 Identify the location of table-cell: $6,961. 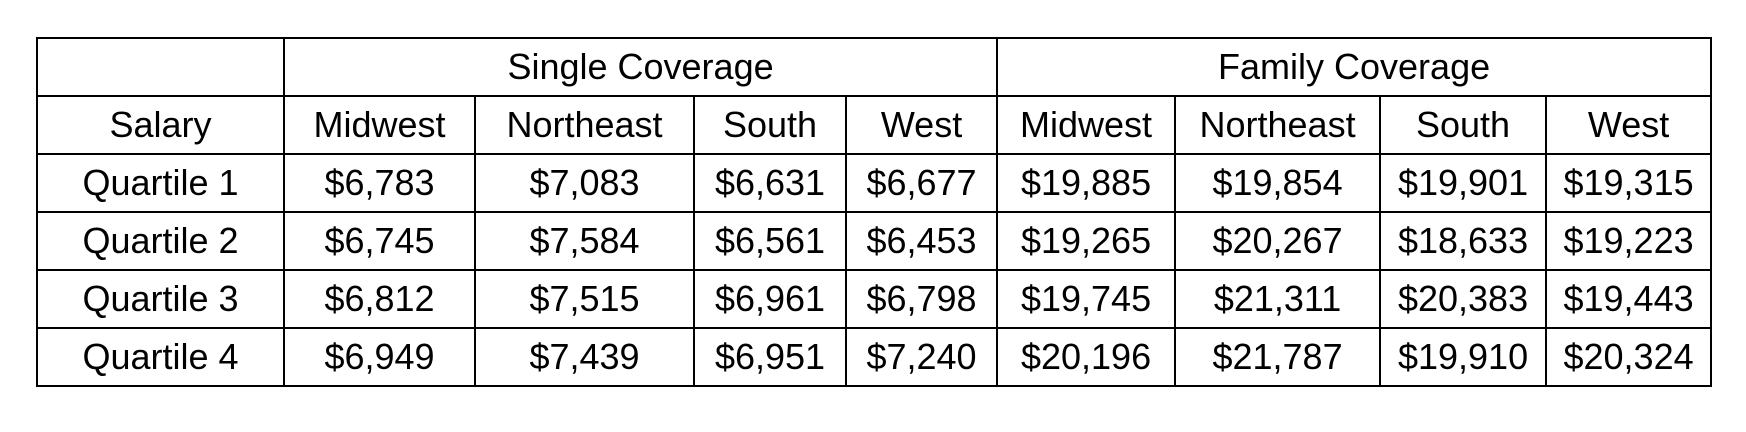
(770, 299).